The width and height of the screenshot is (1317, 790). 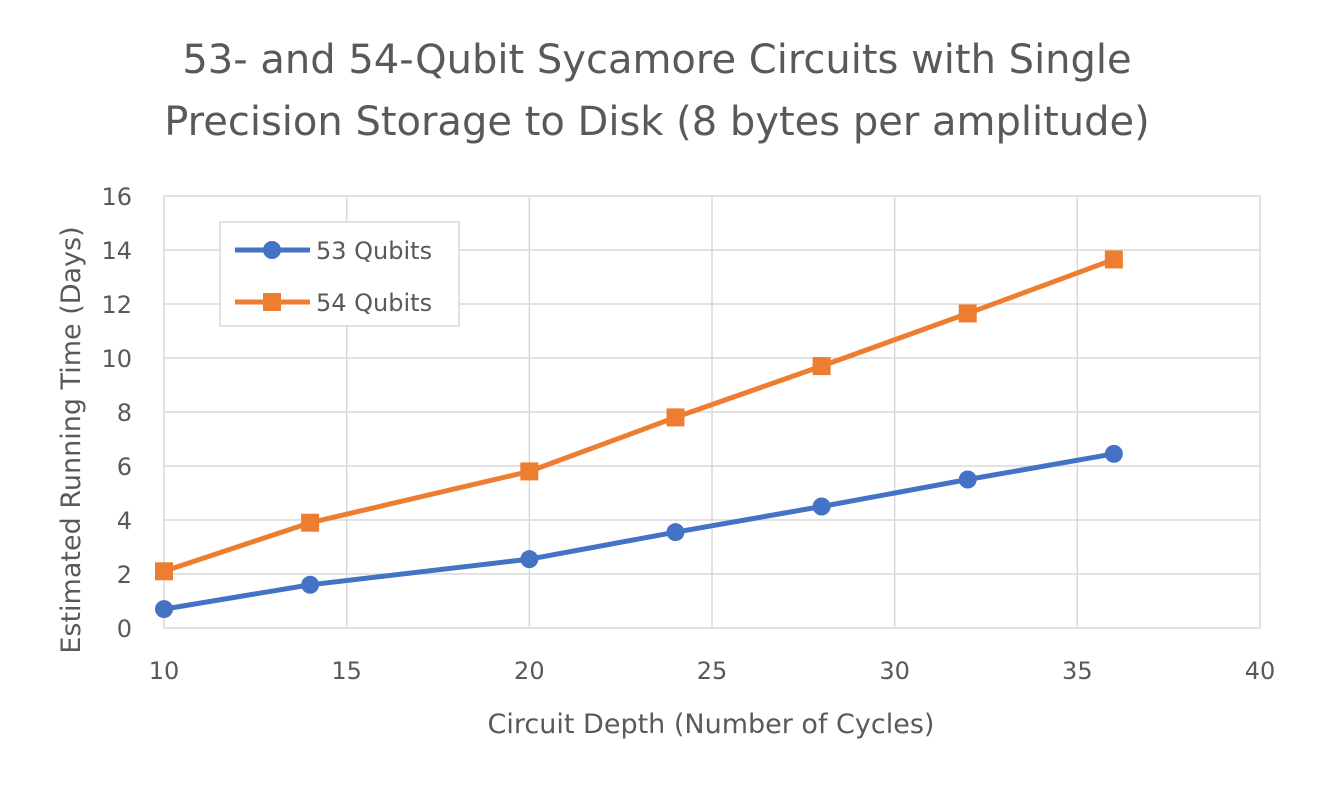 What do you see at coordinates (116, 359) in the screenshot?
I see `y-tick-label: 10` at bounding box center [116, 359].